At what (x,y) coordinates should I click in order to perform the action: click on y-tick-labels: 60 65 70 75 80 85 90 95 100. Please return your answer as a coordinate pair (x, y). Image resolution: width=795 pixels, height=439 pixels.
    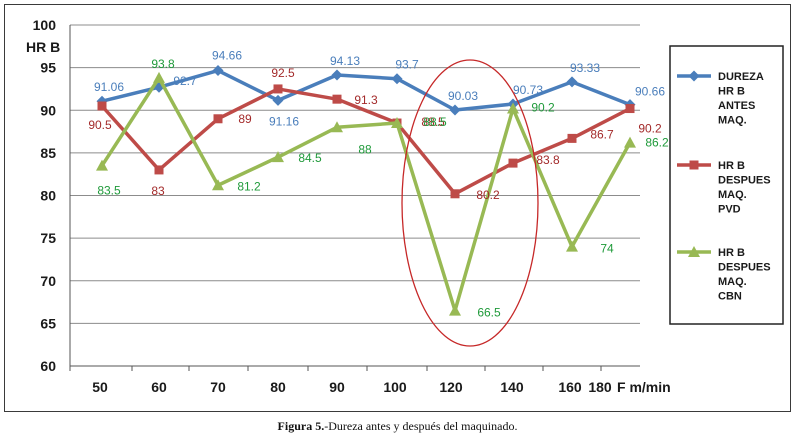
    Looking at the image, I should click on (45, 195).